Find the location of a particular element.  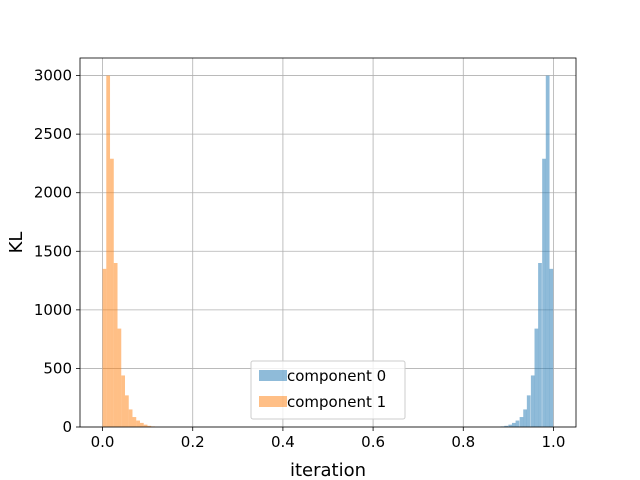

y-tick-label: 2500 is located at coordinates (53, 134).